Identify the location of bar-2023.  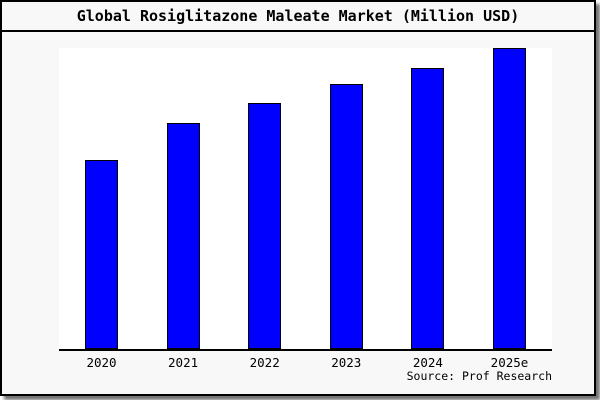
(346, 216).